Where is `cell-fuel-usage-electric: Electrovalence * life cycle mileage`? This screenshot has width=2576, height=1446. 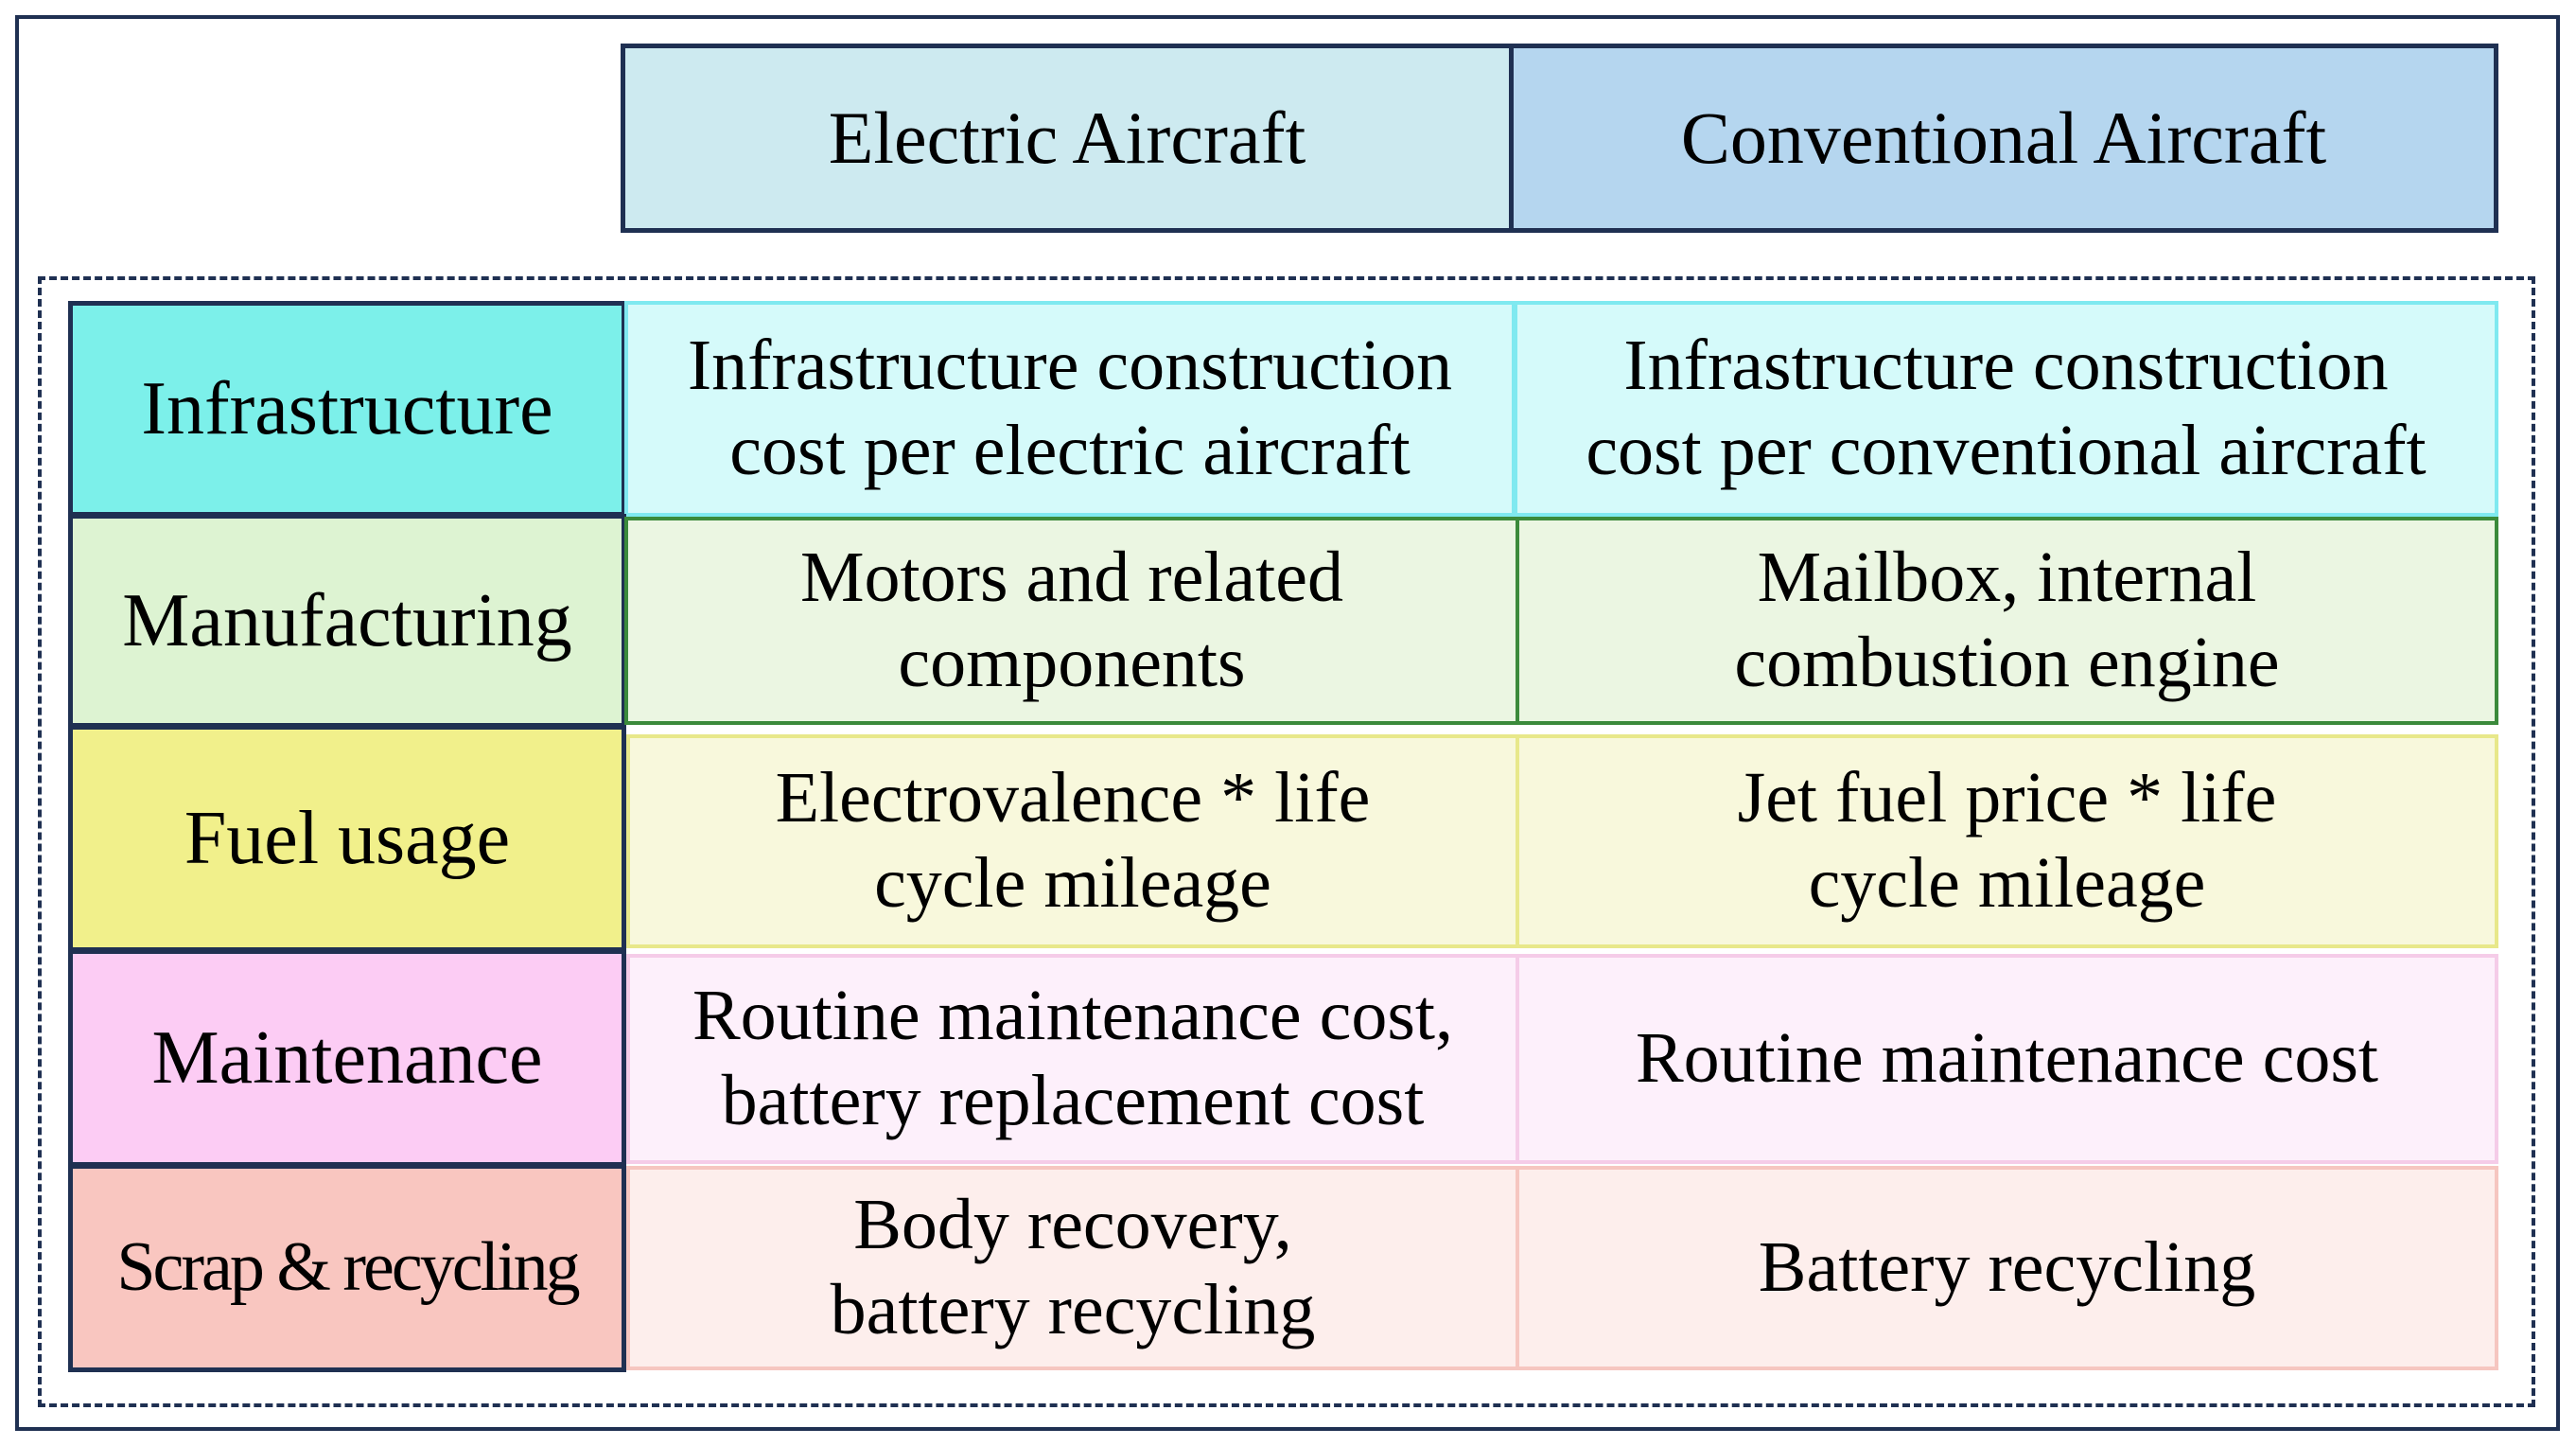
cell-fuel-usage-electric: Electrovalence * life cycle mileage is located at coordinates (1072, 841).